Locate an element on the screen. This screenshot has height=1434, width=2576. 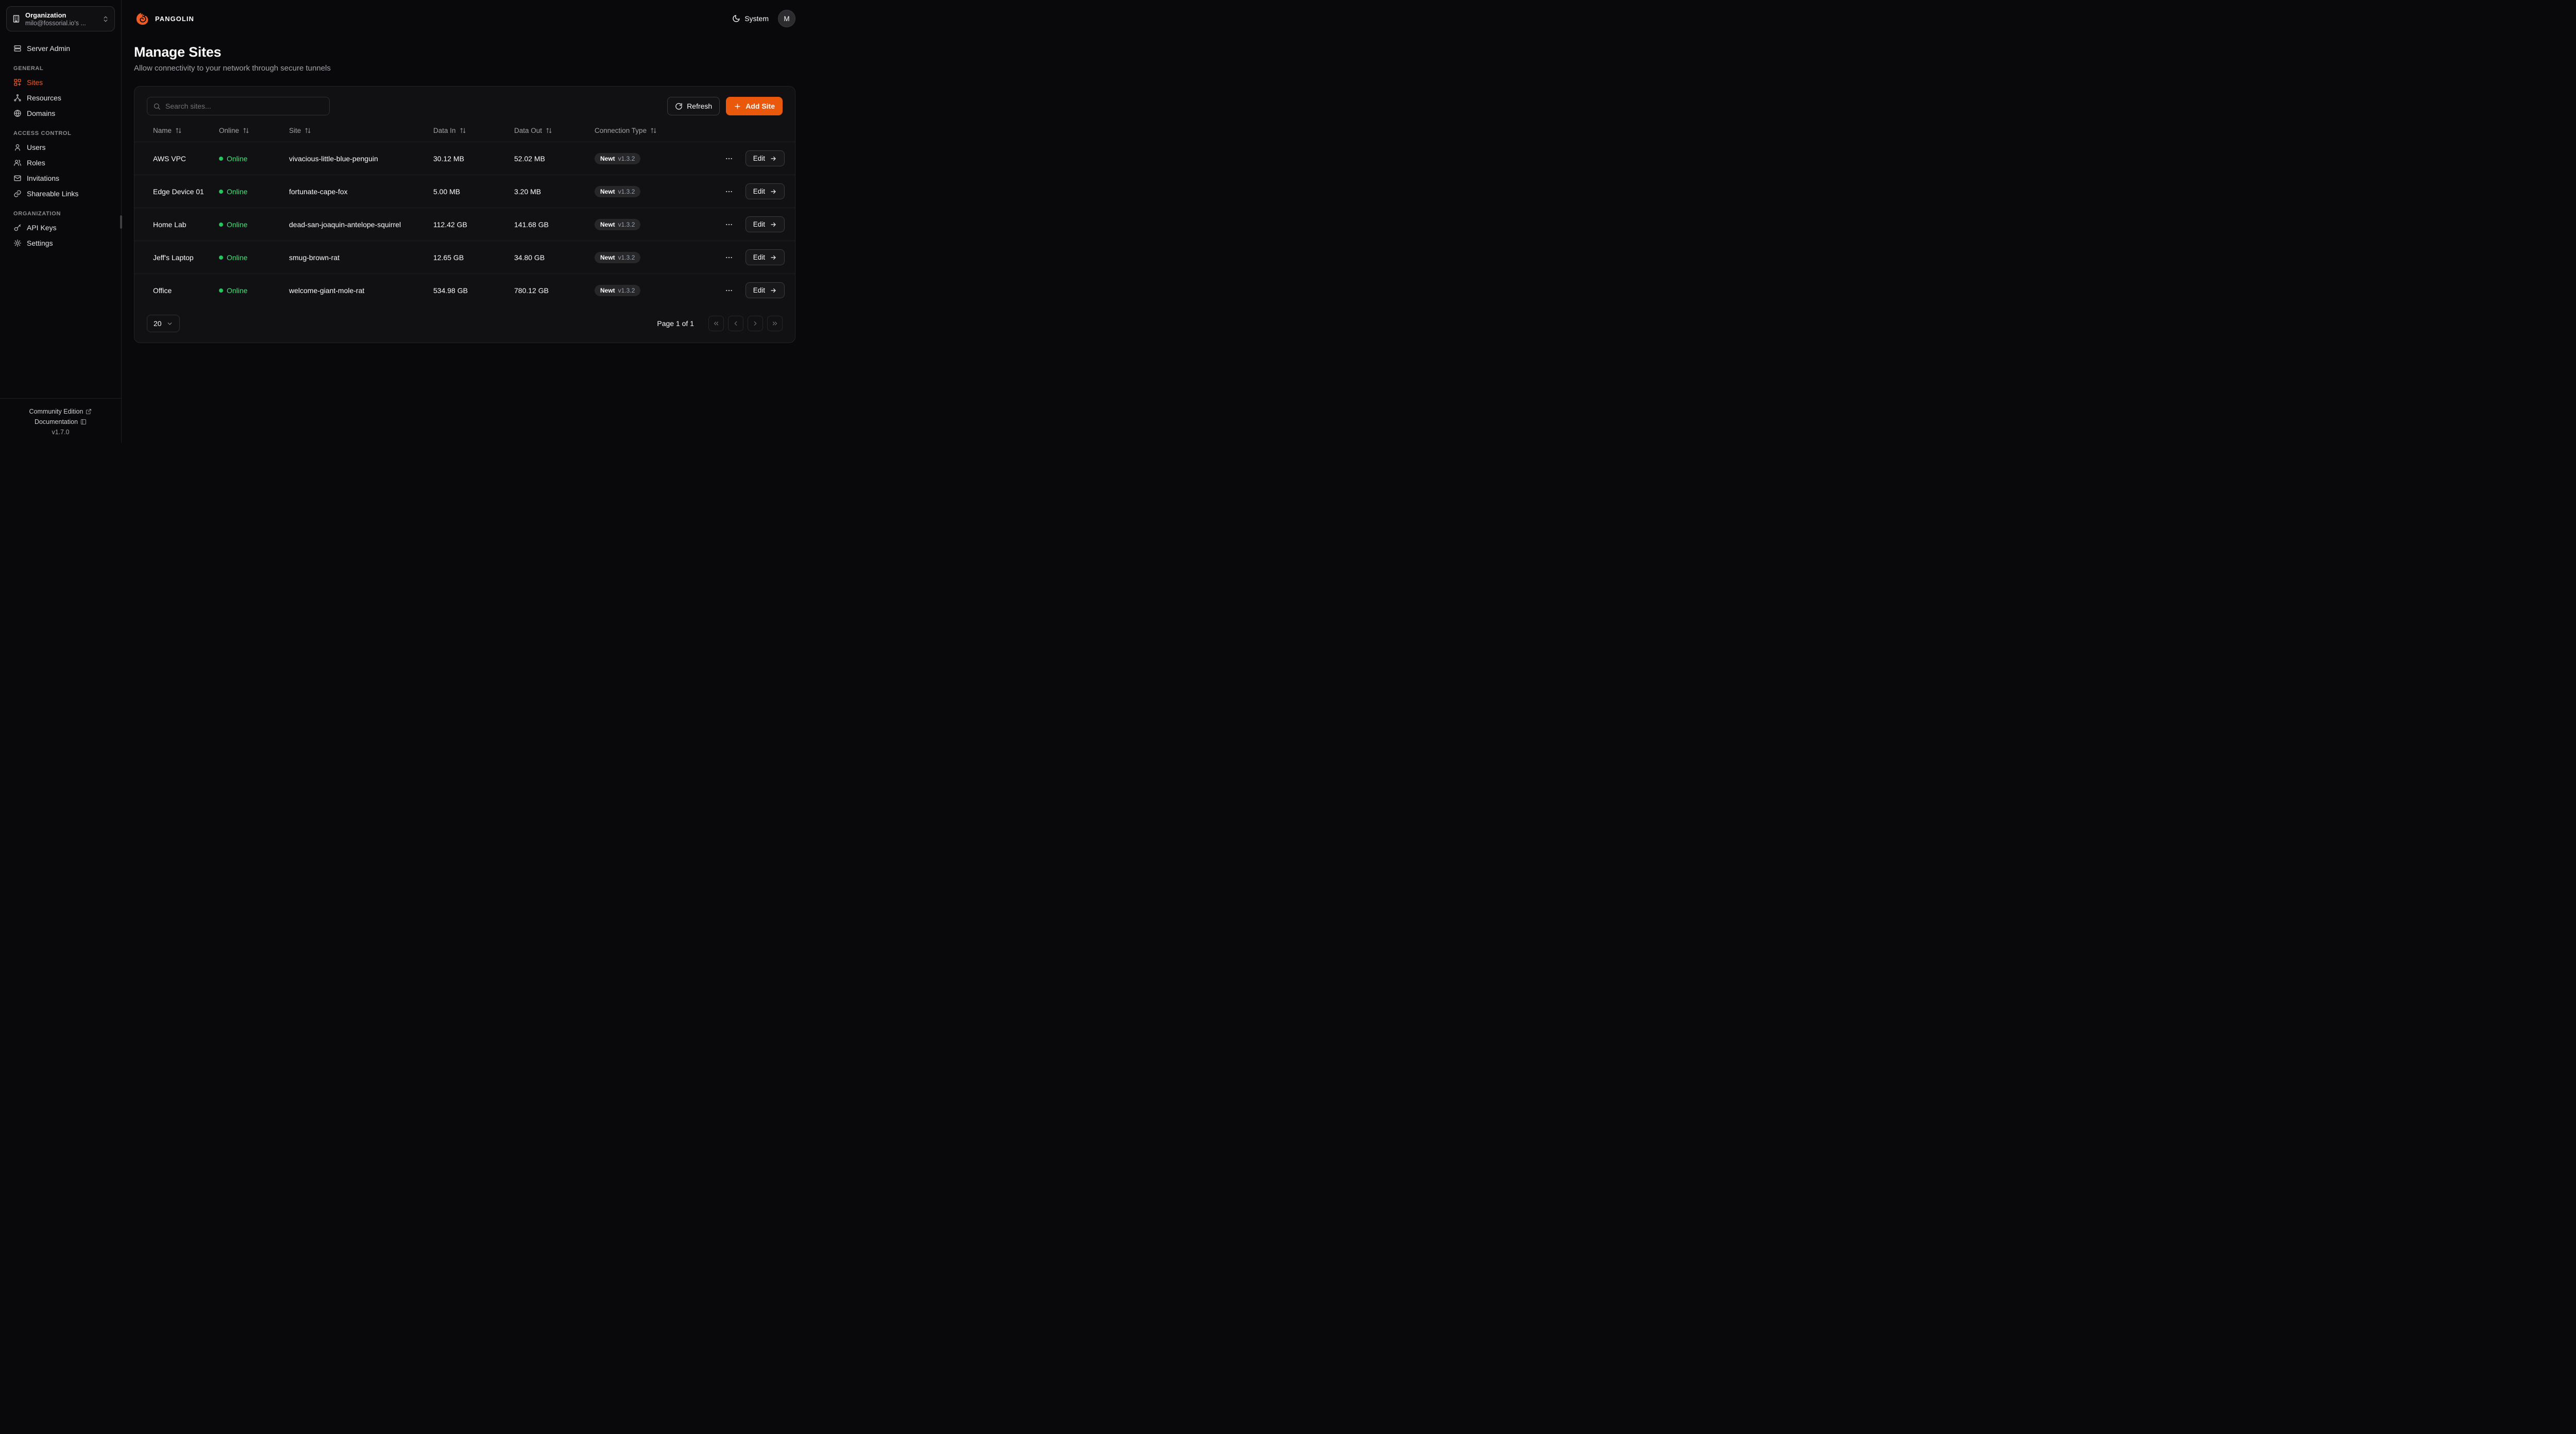
app-version: v1.7.0 is located at coordinates (61, 432).